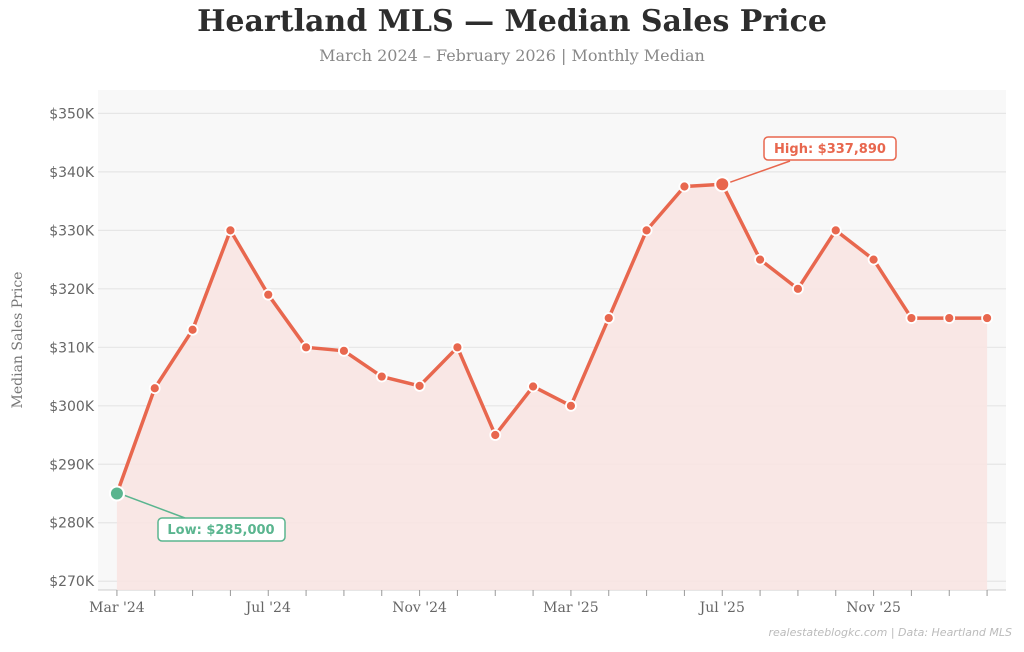 This screenshot has height=652, width=1024. Describe the element at coordinates (72, 290) in the screenshot. I see `y-tick-label: $320K` at that location.